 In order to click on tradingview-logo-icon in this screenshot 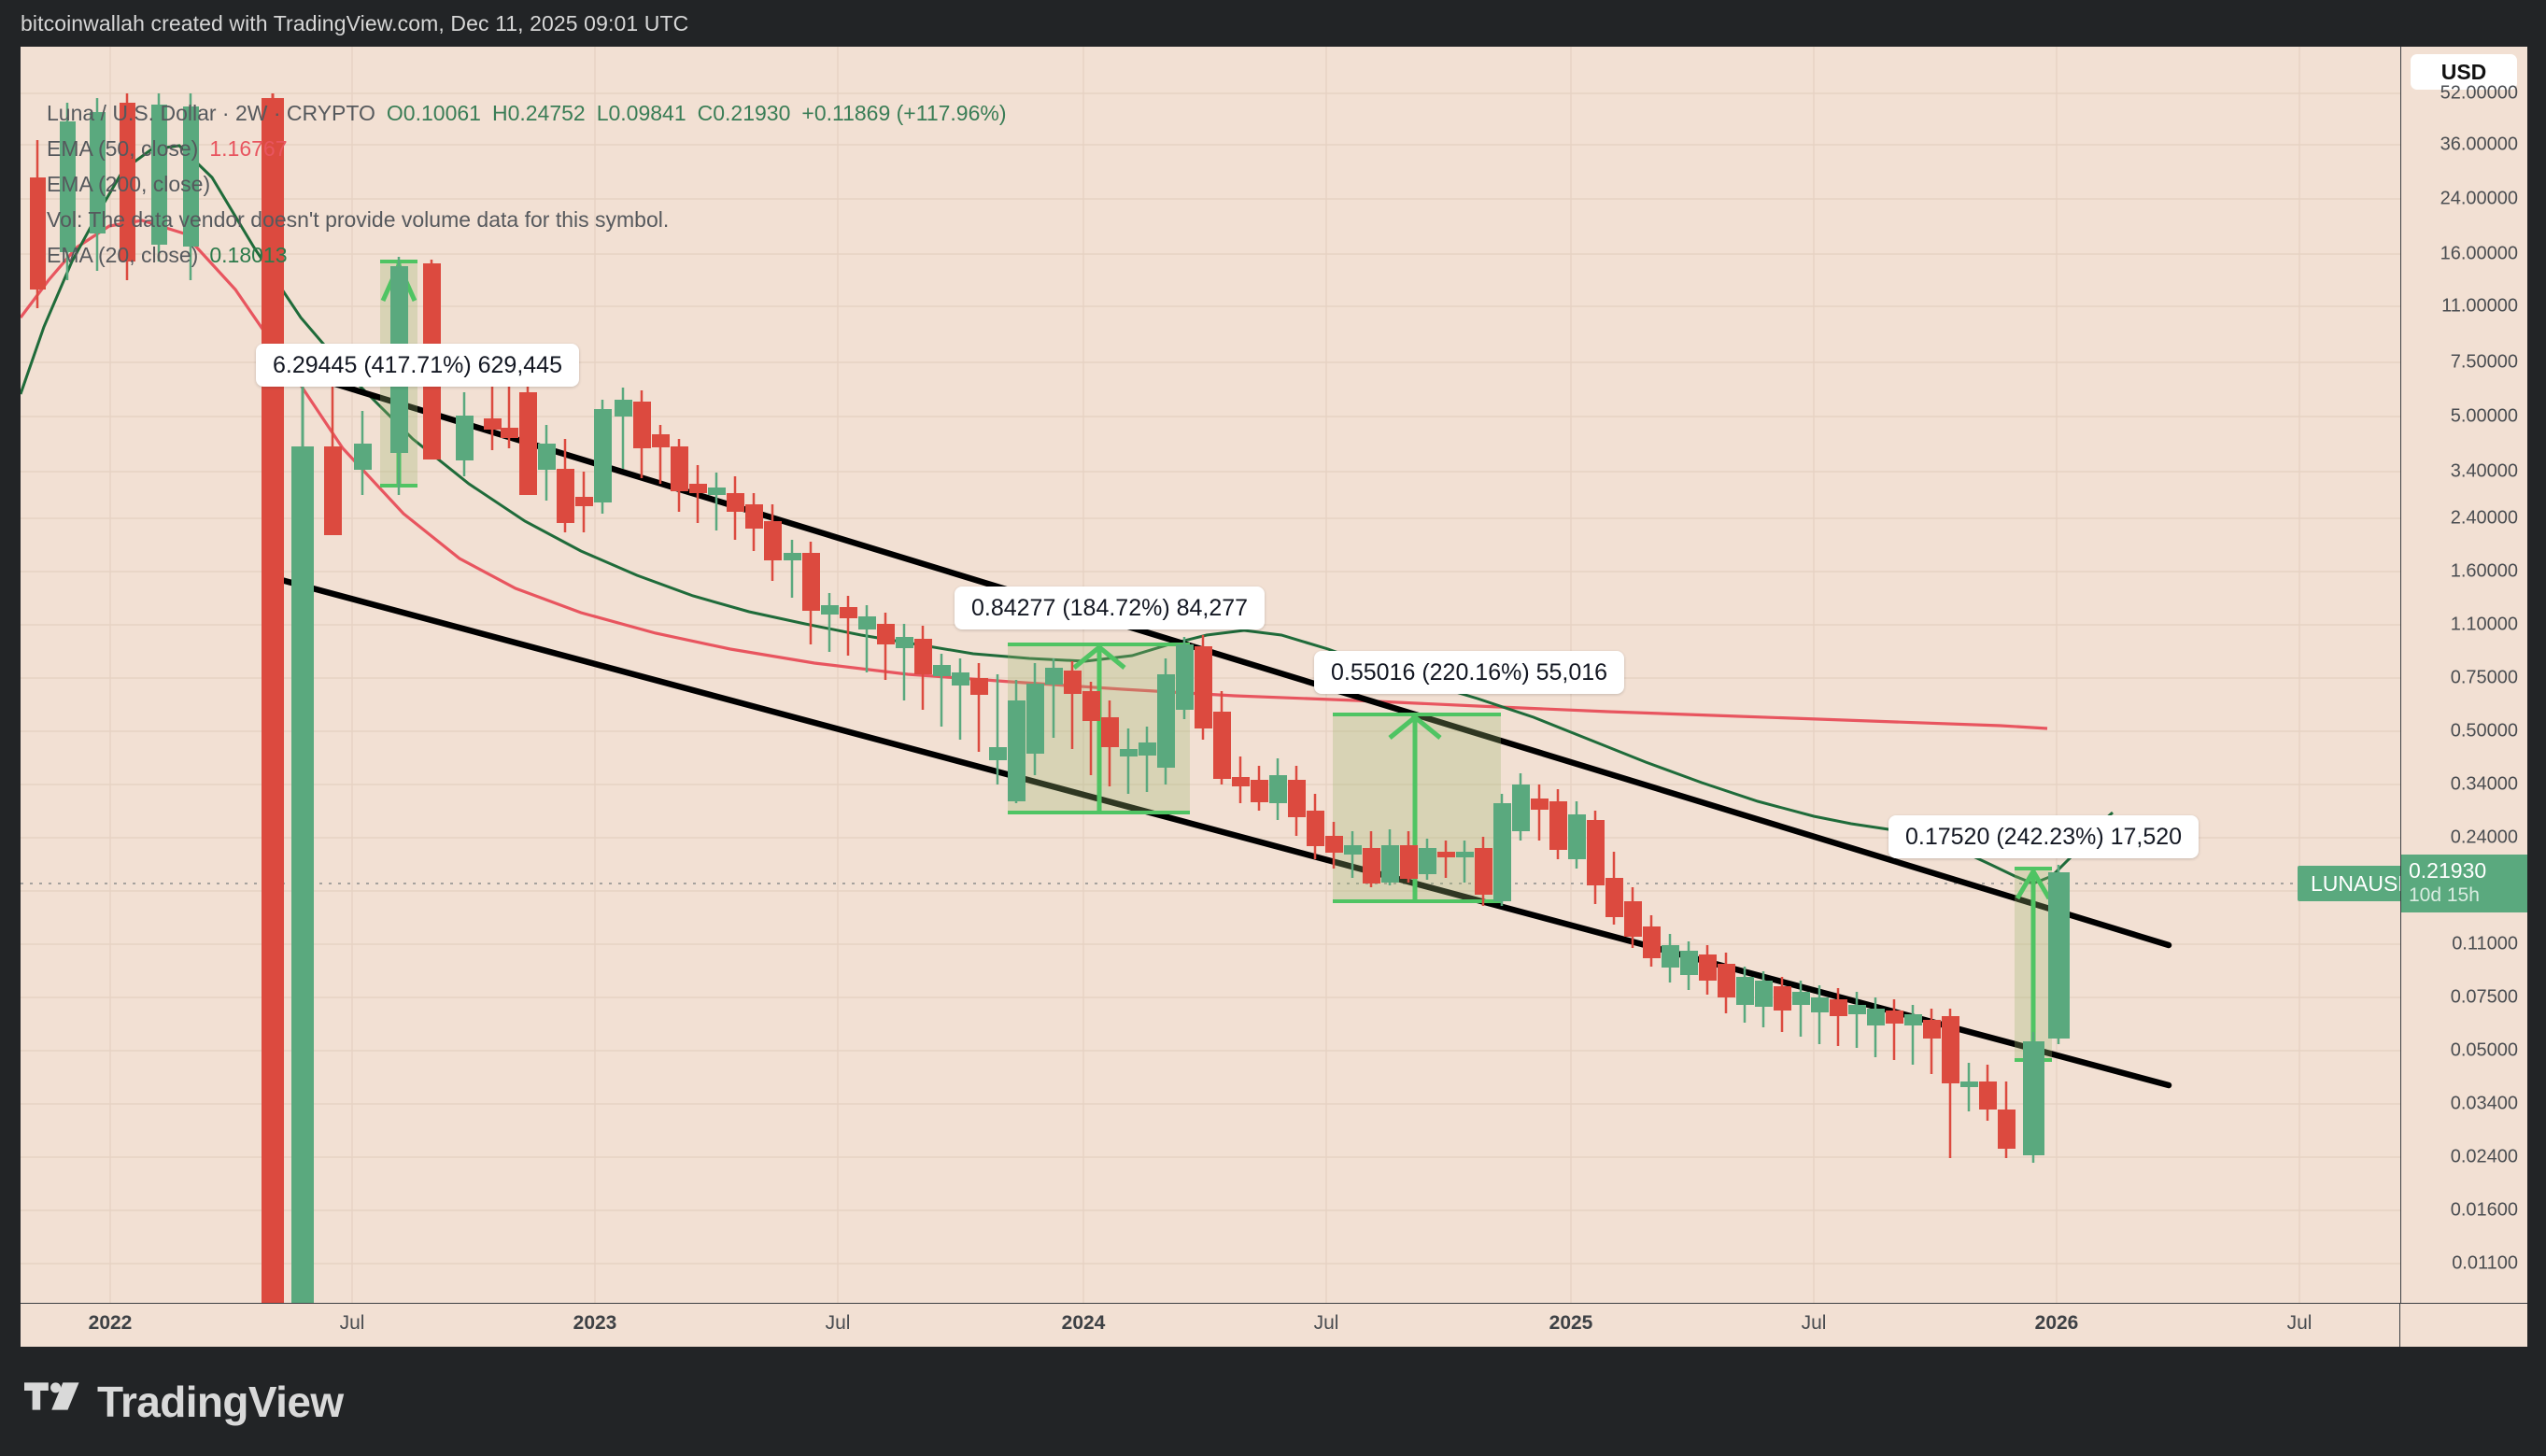, I will do `click(52, 1395)`.